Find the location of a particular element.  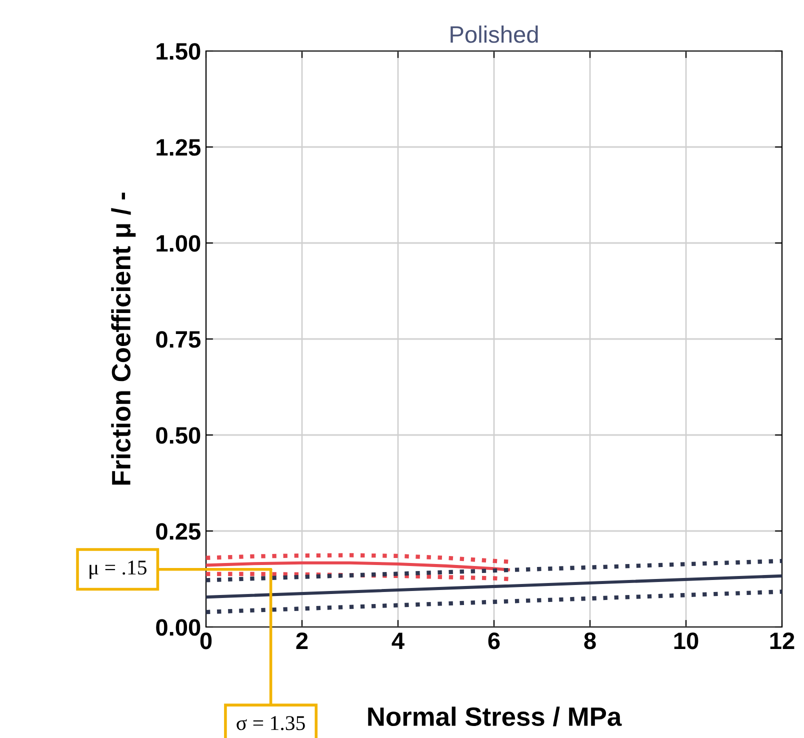

x-axis-title: Normal Stress / MPa is located at coordinates (495, 716).